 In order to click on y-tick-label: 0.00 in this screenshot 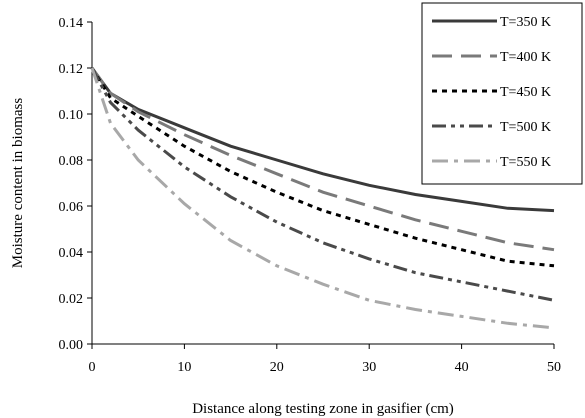, I will do `click(71, 345)`.